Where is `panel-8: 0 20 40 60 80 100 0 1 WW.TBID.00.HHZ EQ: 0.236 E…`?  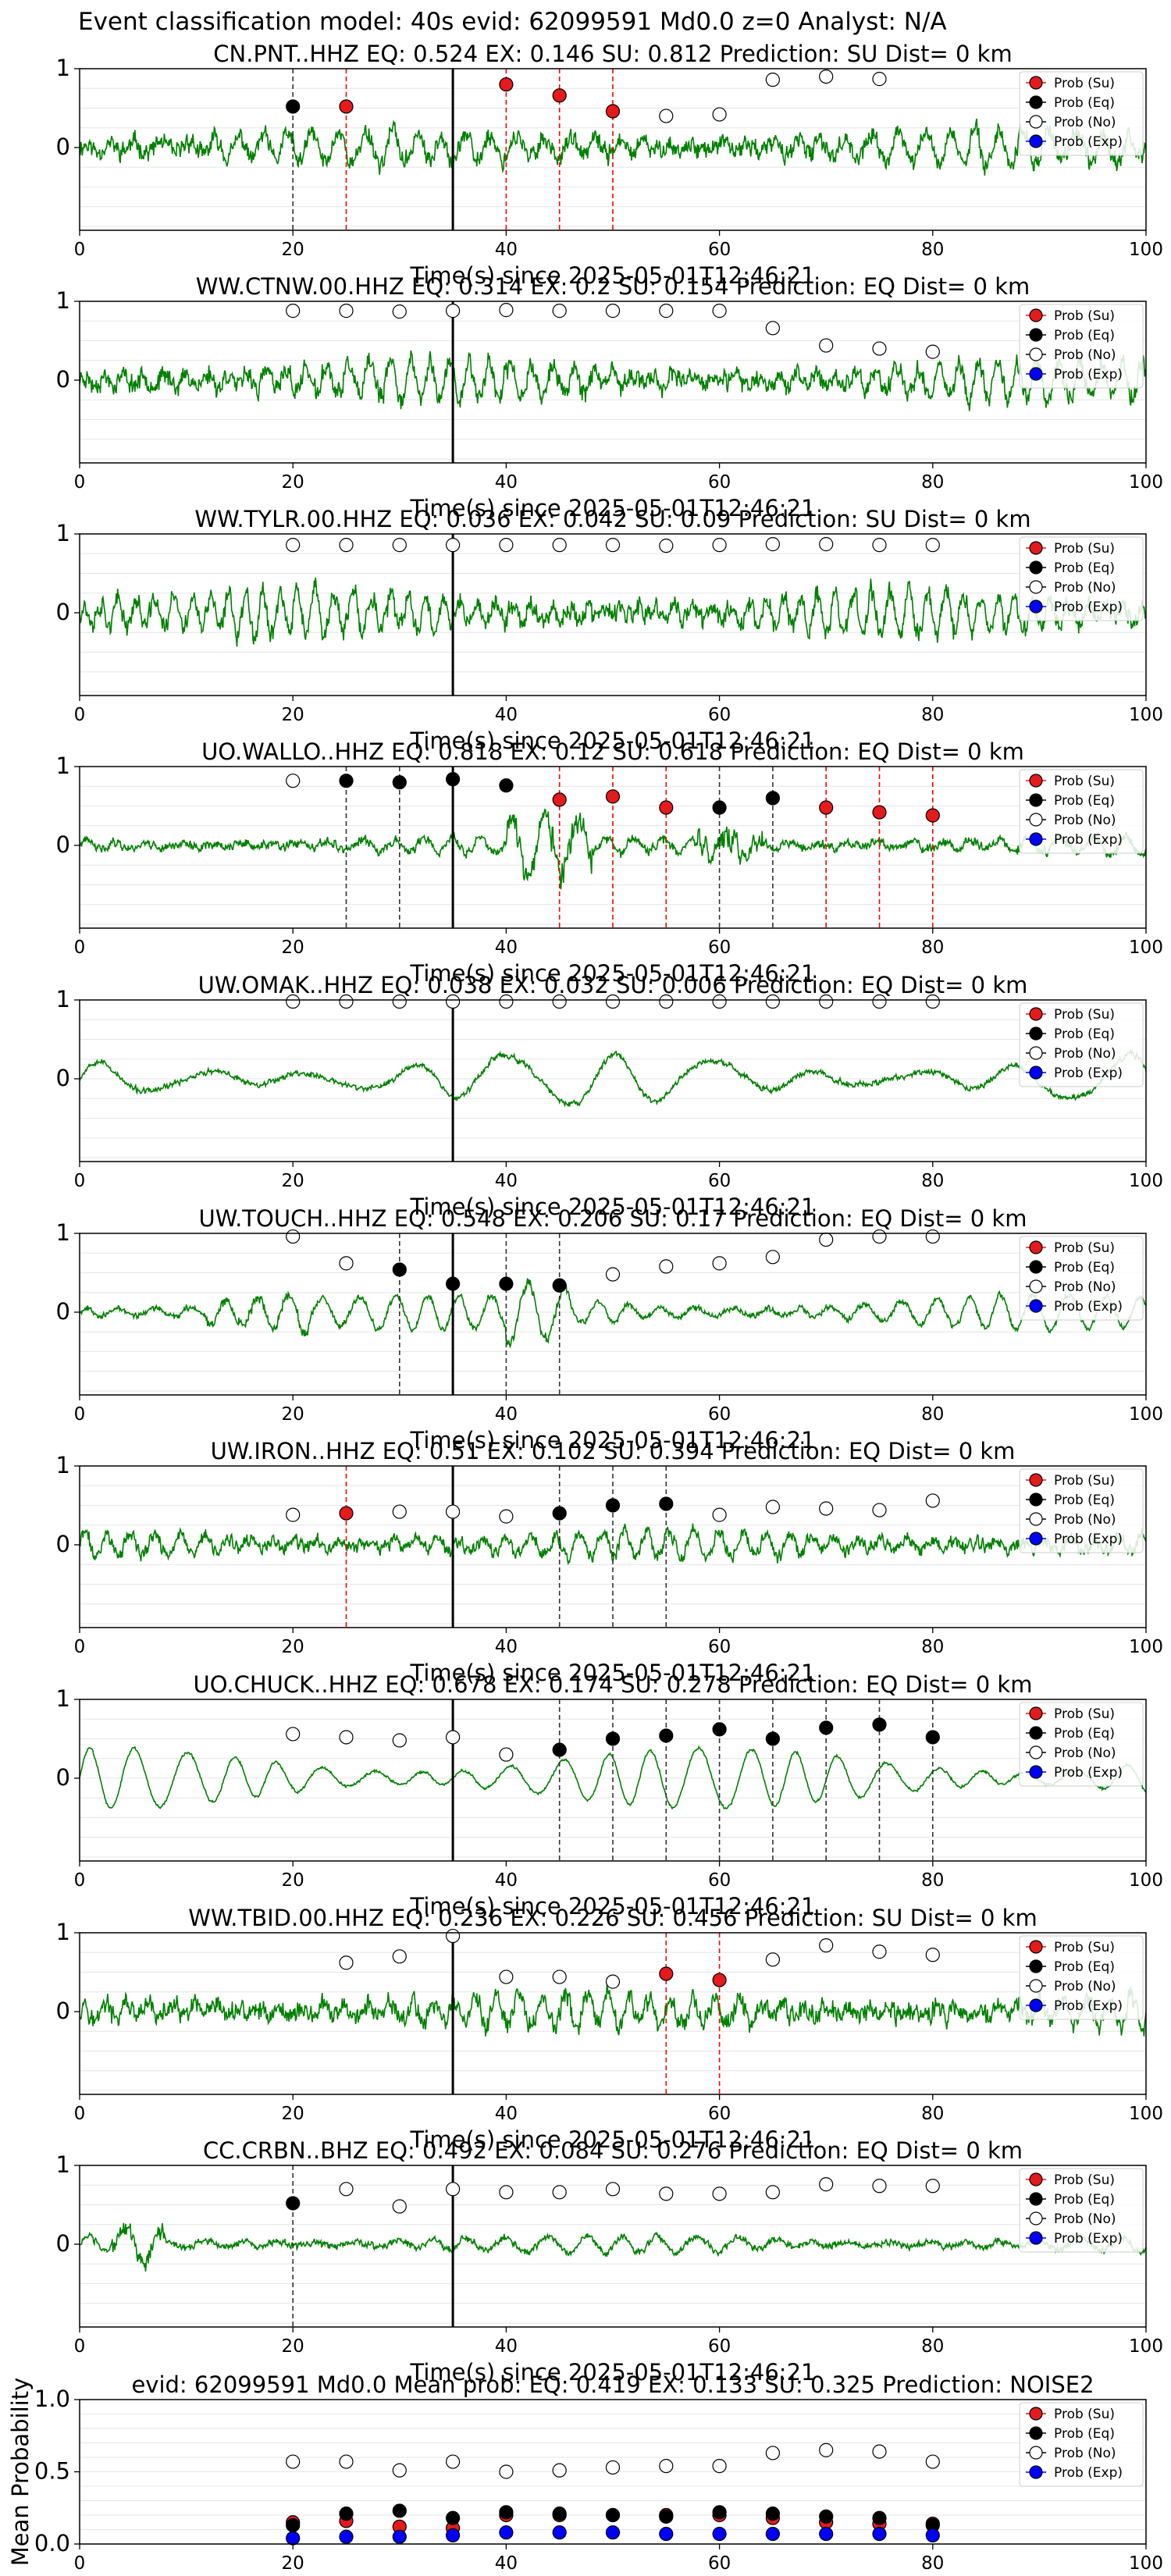 panel-8: 0 20 40 60 80 100 0 1 WW.TBID.00.HHZ EQ: 0.236 E… is located at coordinates (609, 2029).